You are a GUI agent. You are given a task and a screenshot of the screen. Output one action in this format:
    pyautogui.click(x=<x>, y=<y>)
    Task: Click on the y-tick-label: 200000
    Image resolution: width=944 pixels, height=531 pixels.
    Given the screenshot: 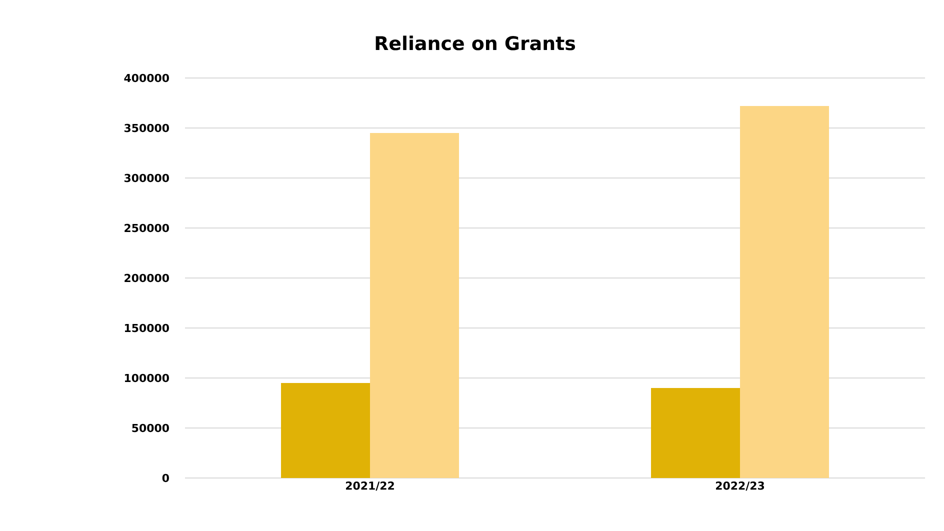 What is the action you would take?
    pyautogui.click(x=146, y=278)
    